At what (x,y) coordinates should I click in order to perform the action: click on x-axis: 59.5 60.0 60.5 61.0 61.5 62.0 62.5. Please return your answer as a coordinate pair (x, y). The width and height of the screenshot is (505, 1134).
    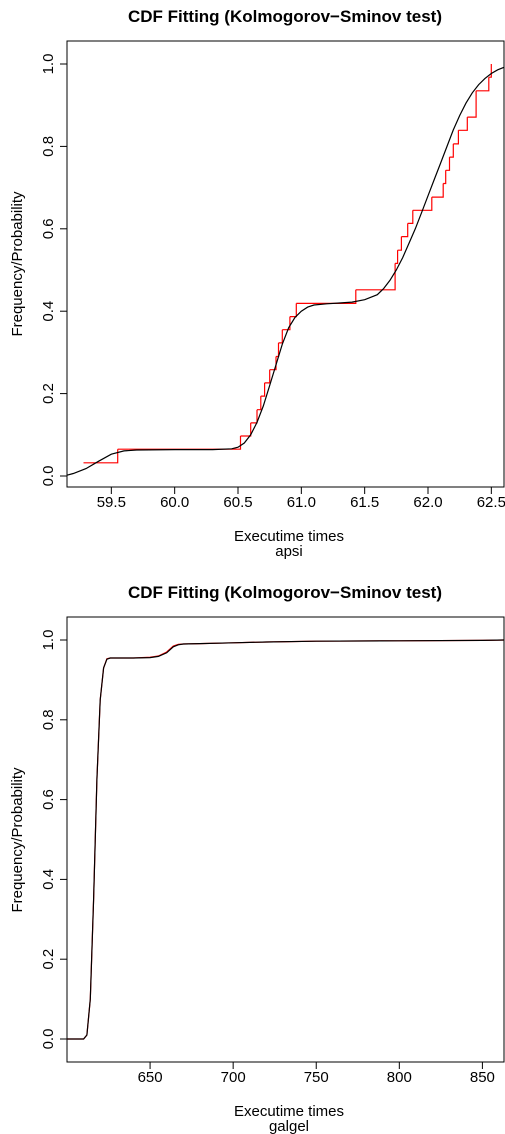
    Looking at the image, I should click on (301, 499).